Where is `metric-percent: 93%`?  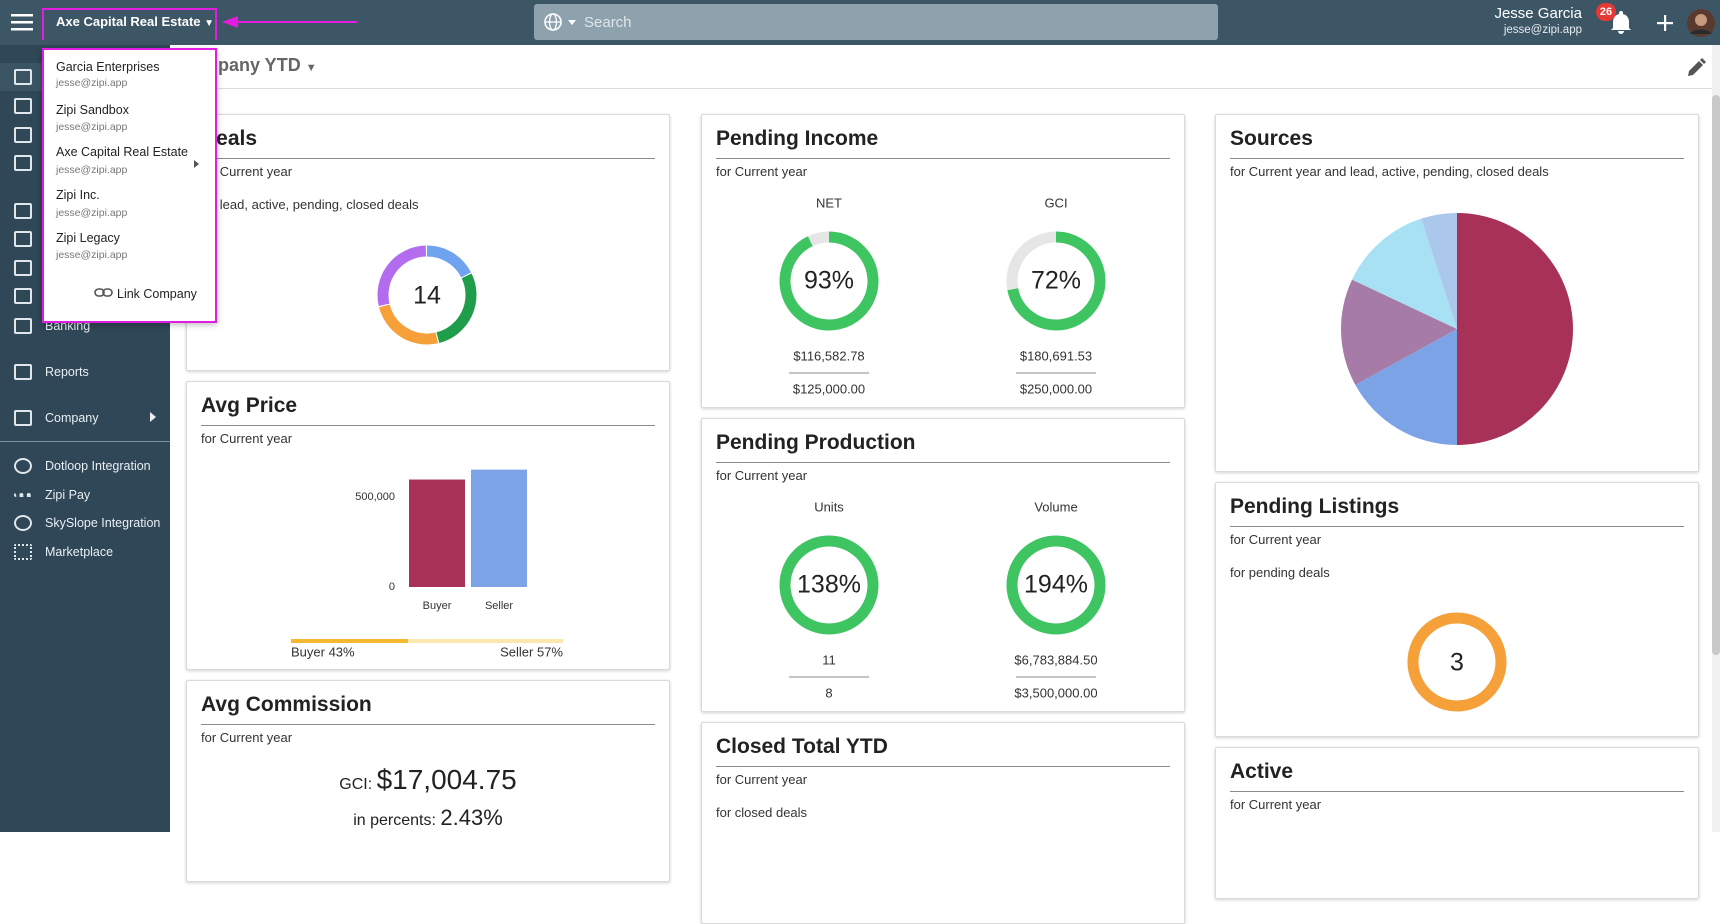
metric-percent: 93% is located at coordinates (829, 281).